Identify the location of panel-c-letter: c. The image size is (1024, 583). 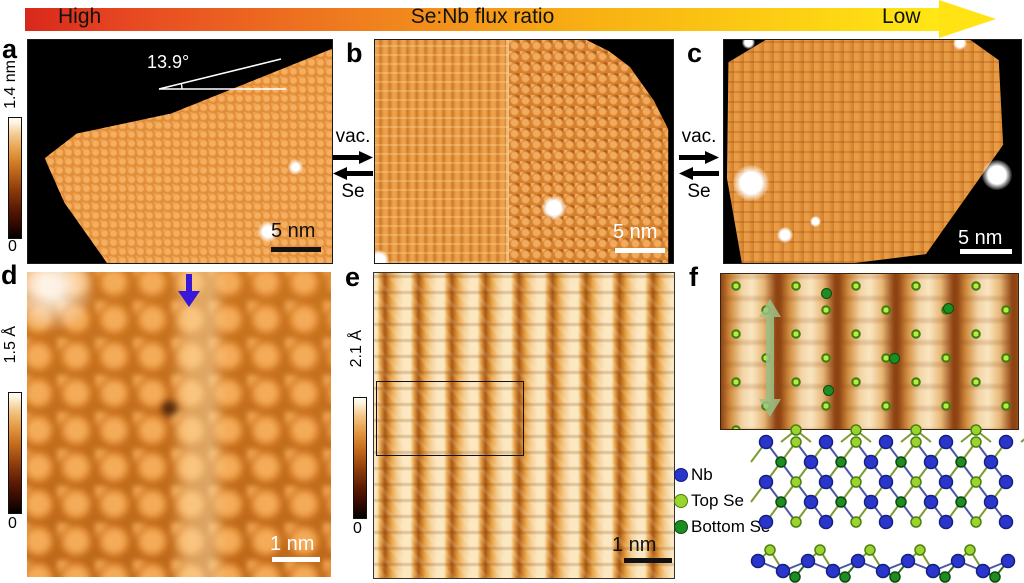
(695, 53).